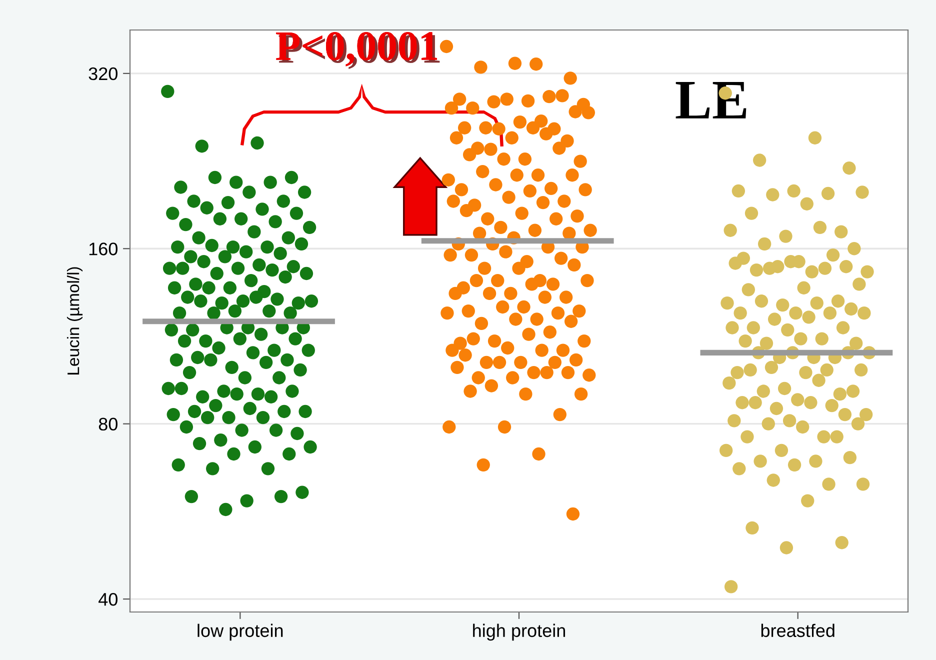 This screenshot has width=936, height=660. Describe the element at coordinates (103, 73) in the screenshot. I see `y-tick-label: 320` at that location.